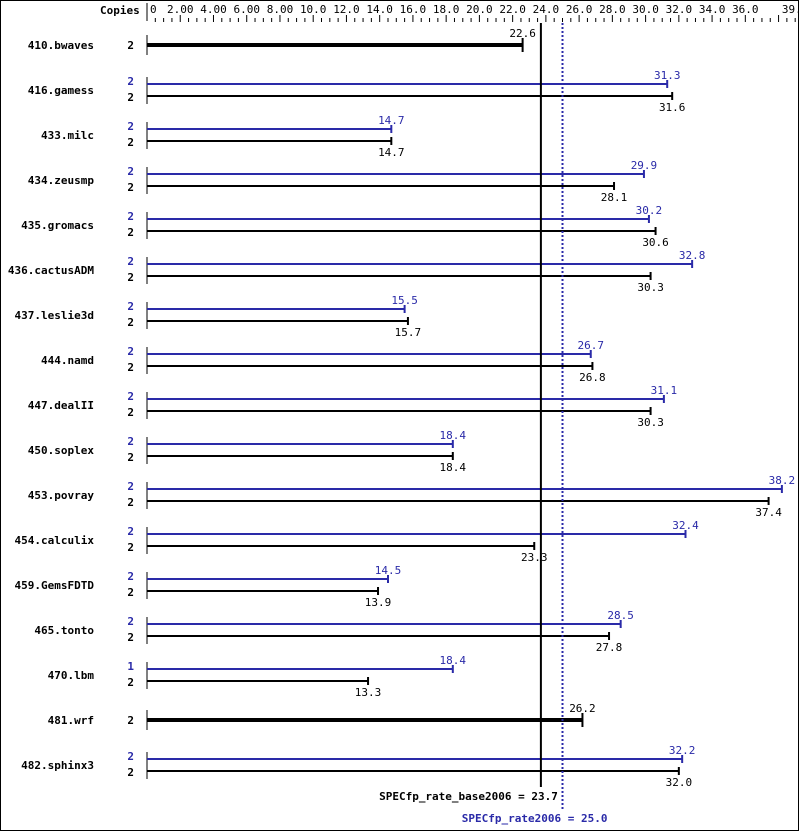 The height and width of the screenshot is (831, 799). I want to click on peak-value-label: 28.5, so click(620, 615).